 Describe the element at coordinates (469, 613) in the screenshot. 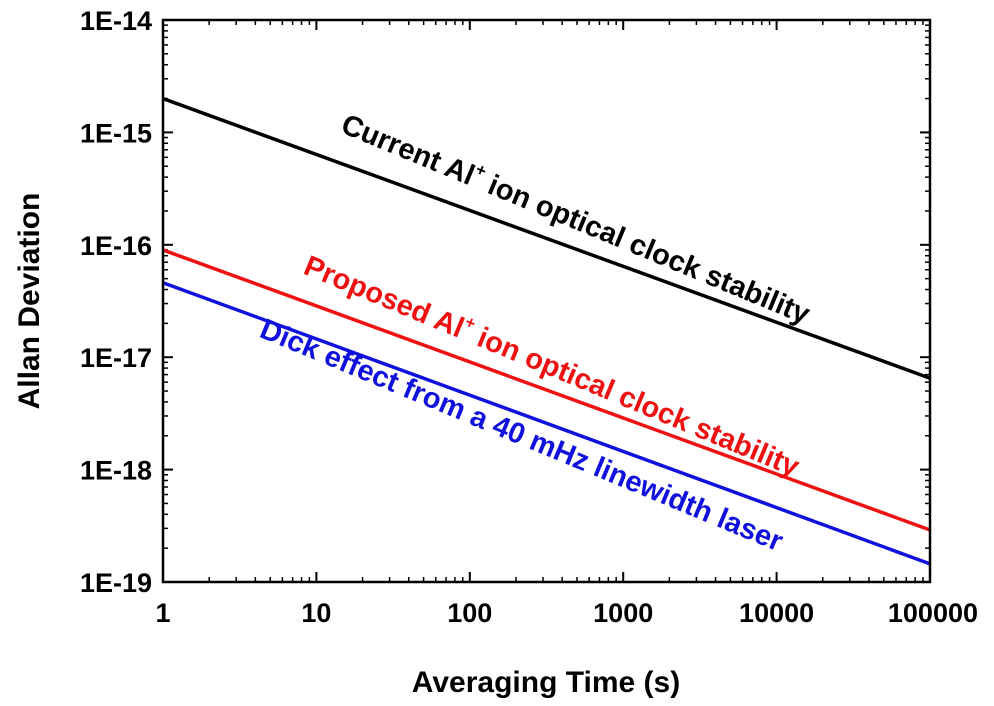

I see `x-tick-label: 100` at that location.